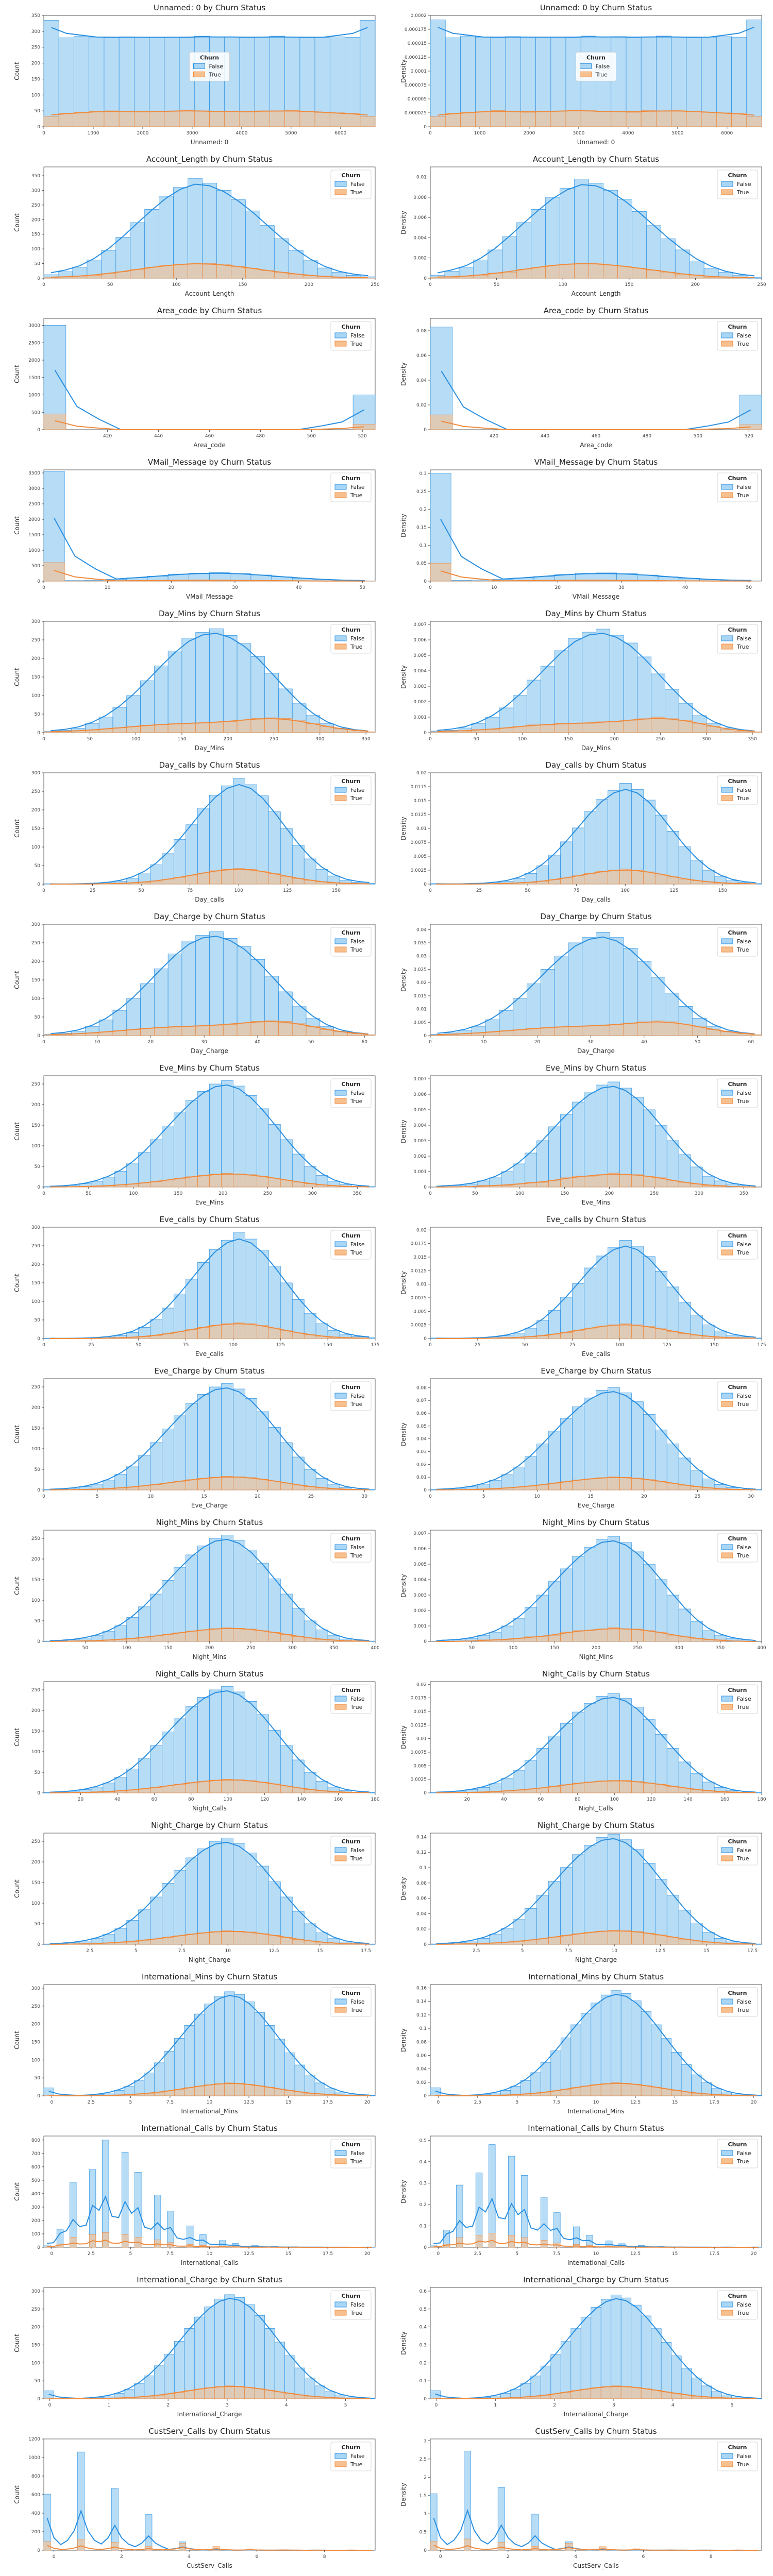  What do you see at coordinates (35, 205) in the screenshot?
I see `y-tick-label: 250` at bounding box center [35, 205].